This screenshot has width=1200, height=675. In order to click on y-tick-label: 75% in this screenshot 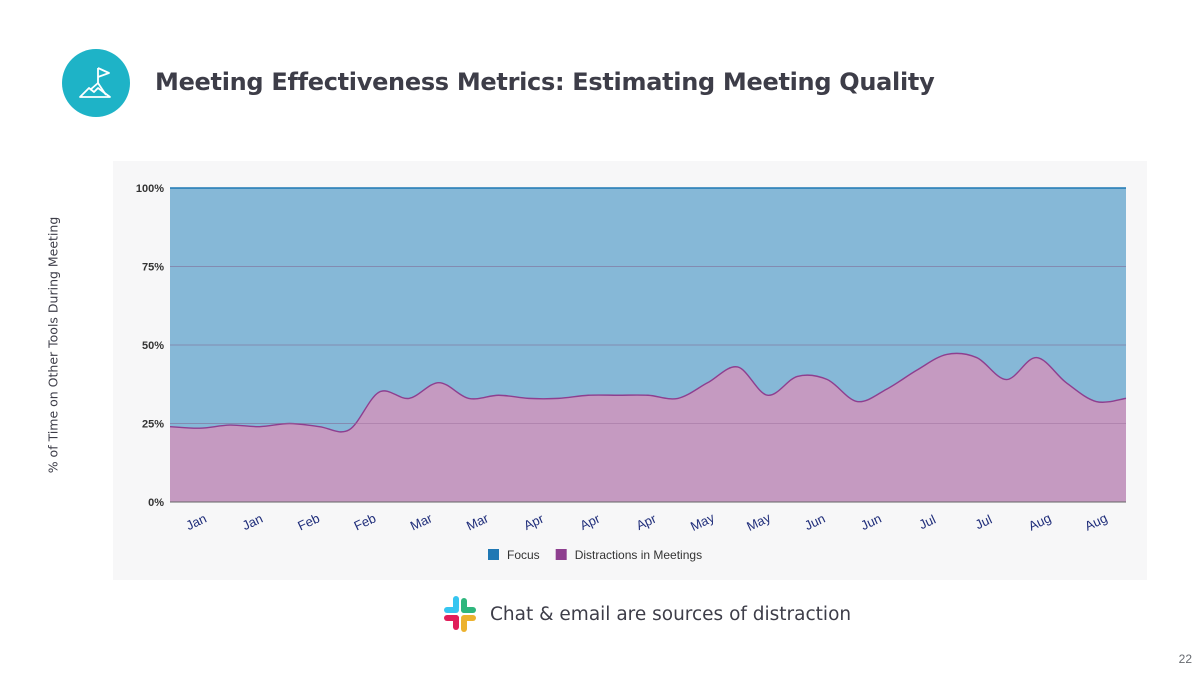, I will do `click(153, 268)`.